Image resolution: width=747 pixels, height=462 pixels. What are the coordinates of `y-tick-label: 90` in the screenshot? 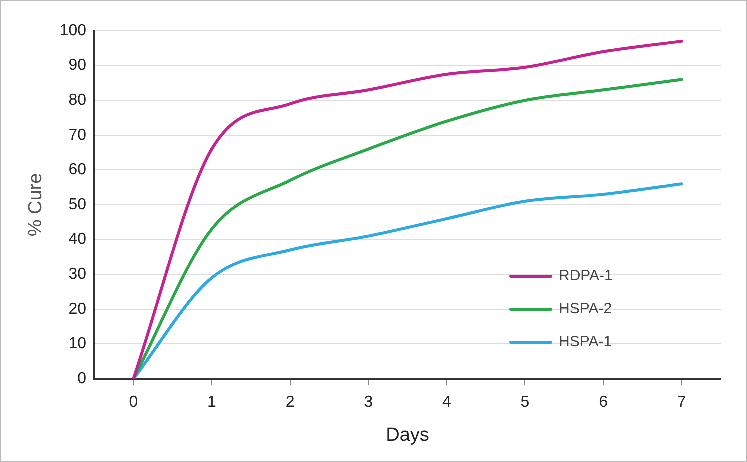 It's located at (77, 65).